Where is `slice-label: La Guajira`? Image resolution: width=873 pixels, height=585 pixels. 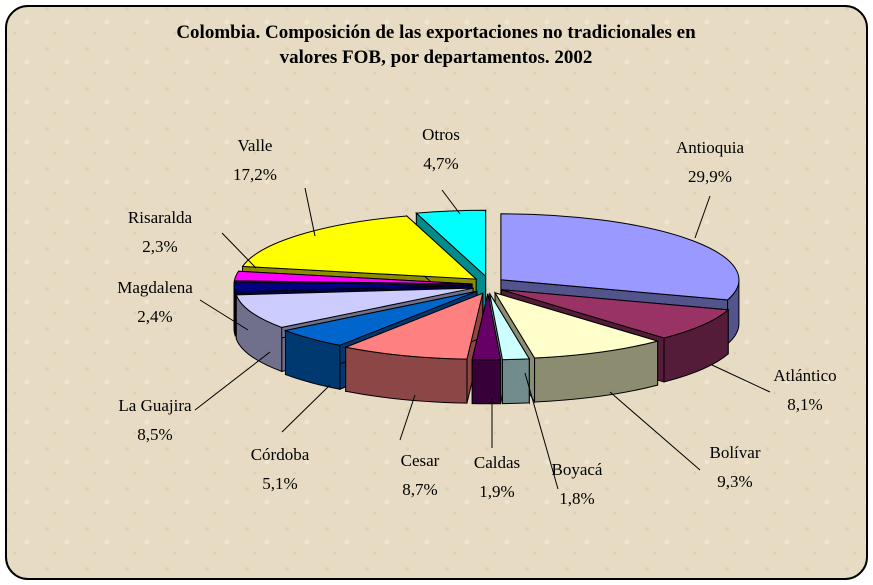
slice-label: La Guajira is located at coordinates (155, 405).